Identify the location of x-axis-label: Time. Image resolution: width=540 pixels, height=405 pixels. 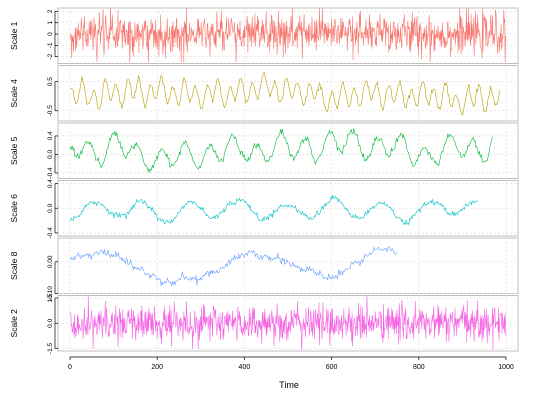
(289, 385).